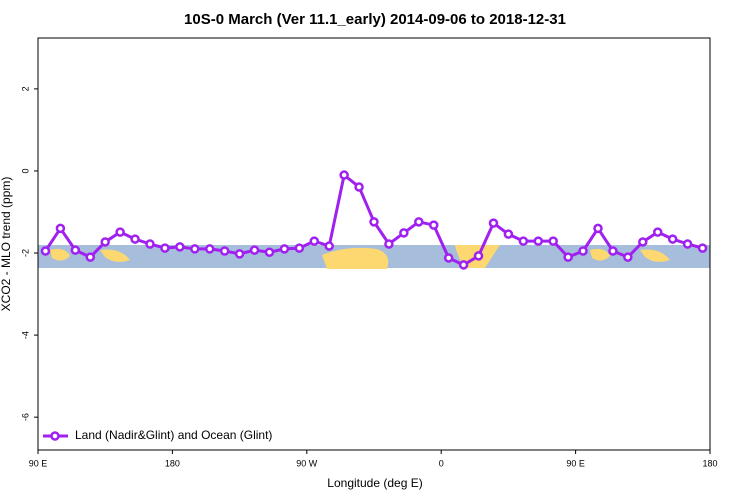  What do you see at coordinates (25, 335) in the screenshot?
I see `y-tick-label: -4` at bounding box center [25, 335].